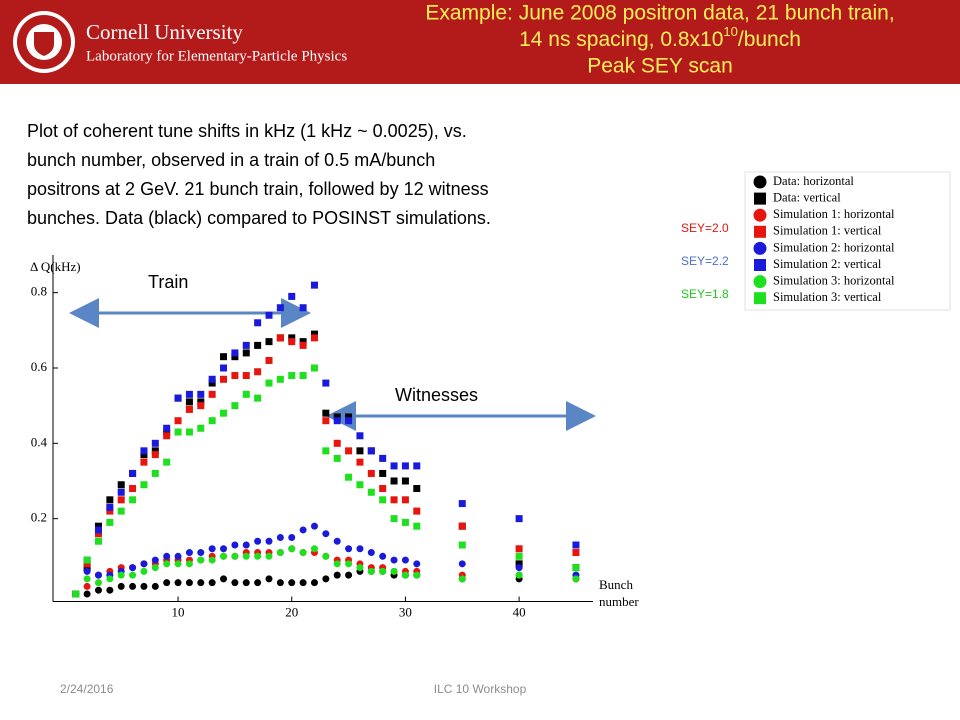  Describe the element at coordinates (730, 31) in the screenshot. I see `title-superscript: 10` at that location.